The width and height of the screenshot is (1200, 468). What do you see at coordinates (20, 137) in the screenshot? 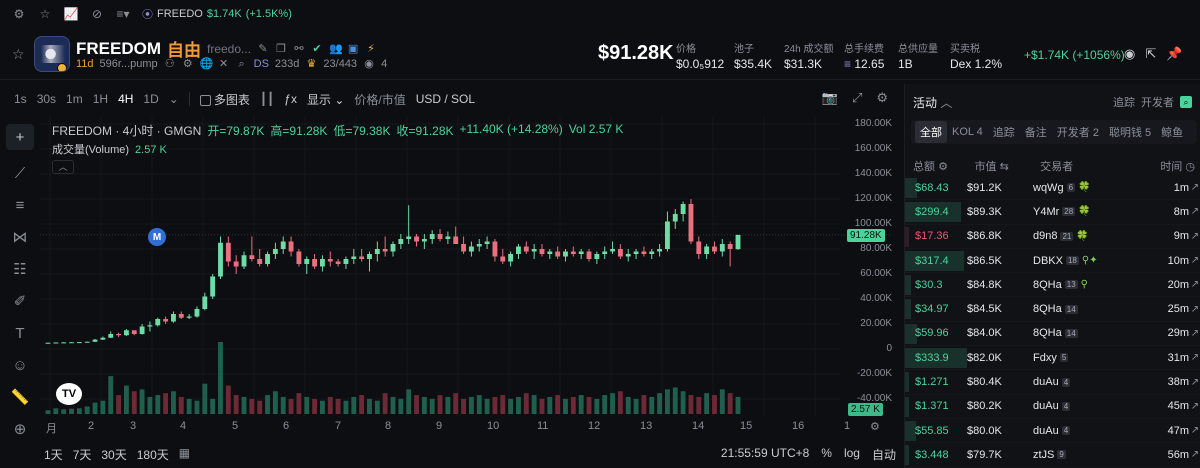
I see `crosshair-icon: +` at bounding box center [20, 137].